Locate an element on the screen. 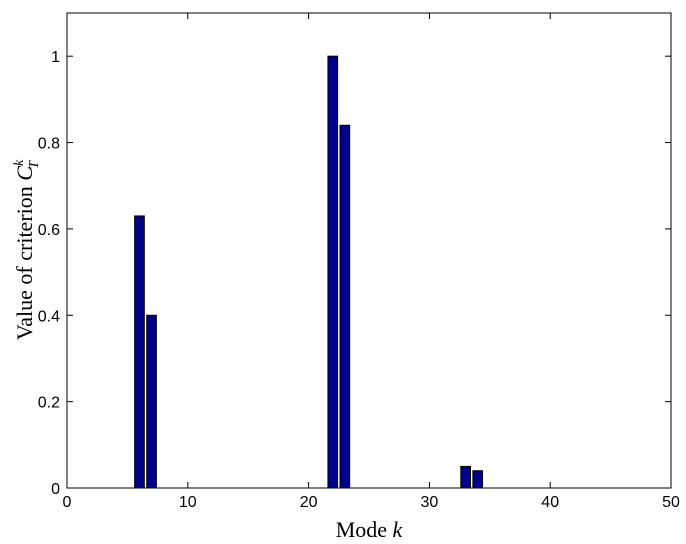  y-tick-label: 0.2 is located at coordinates (49, 403).